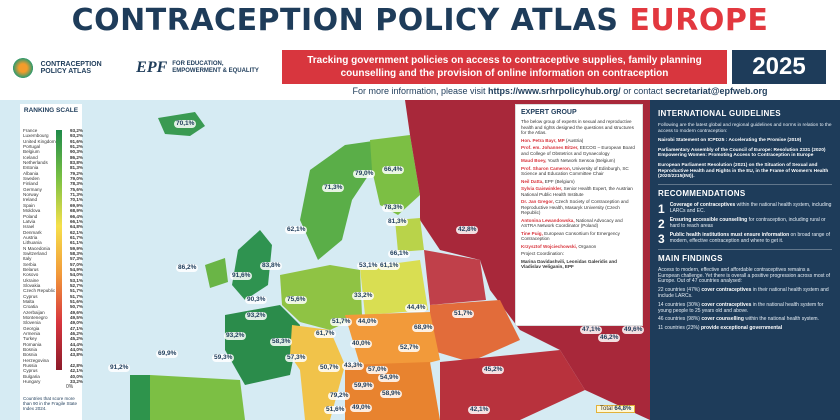 This screenshot has height=420, width=840. I want to click on ranking-country: Austria, so click(30, 237).